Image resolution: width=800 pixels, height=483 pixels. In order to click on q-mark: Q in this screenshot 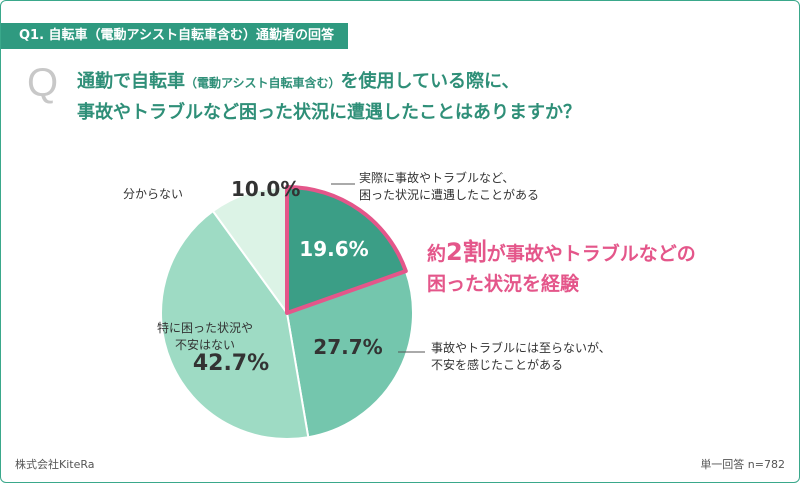, I will do `click(43, 83)`.